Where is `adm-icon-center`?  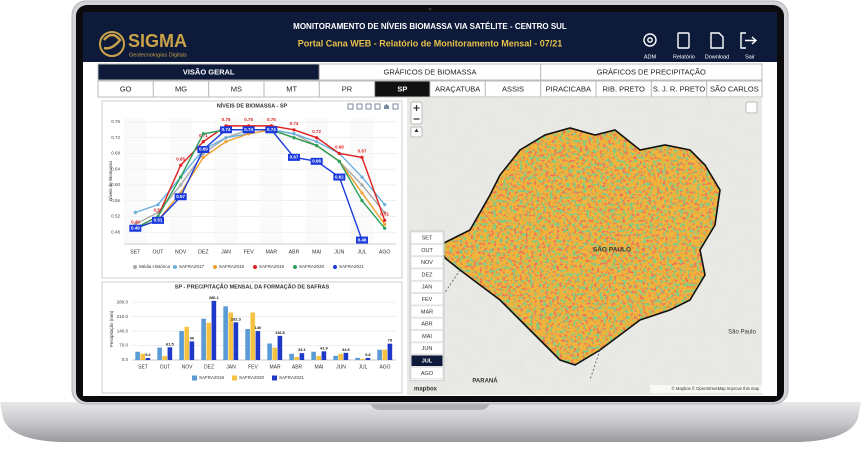 adm-icon-center is located at coordinates (650, 40).